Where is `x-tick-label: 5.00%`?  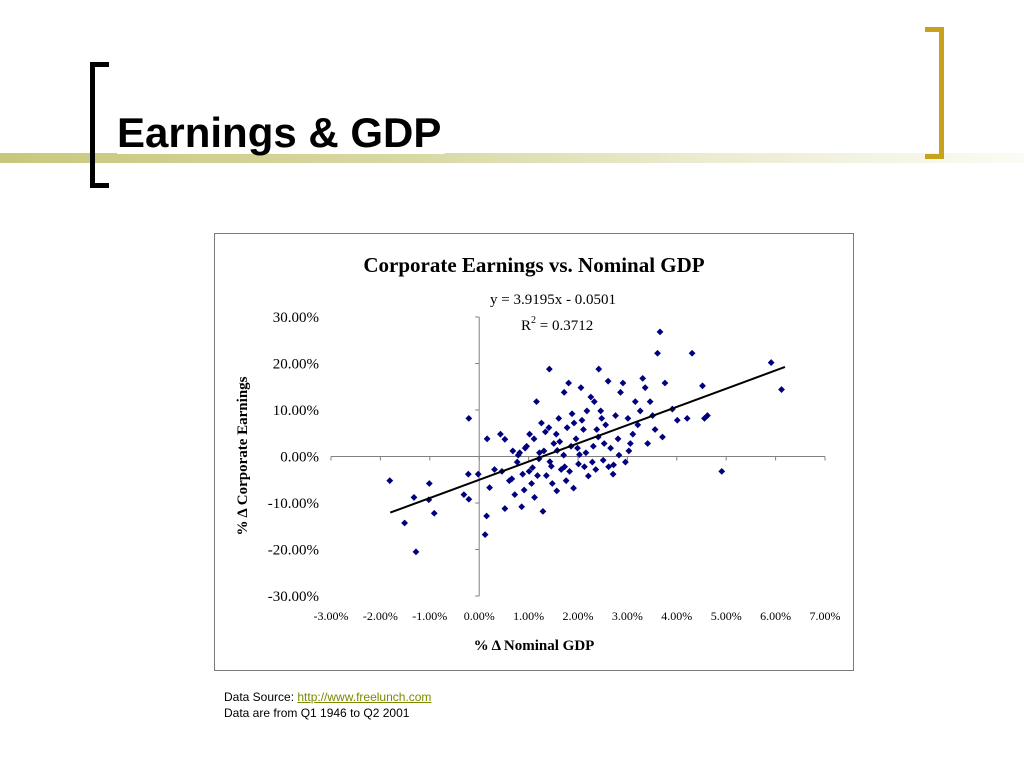 x-tick-label: 5.00% is located at coordinates (726, 616).